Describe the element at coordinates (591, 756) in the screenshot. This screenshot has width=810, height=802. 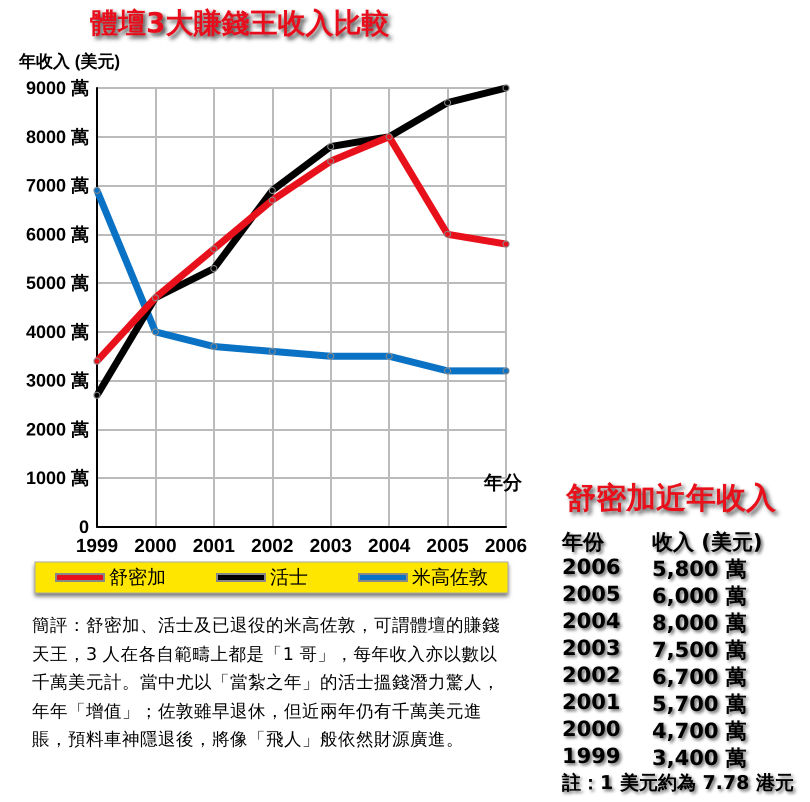
I see `text: 1999` at that location.